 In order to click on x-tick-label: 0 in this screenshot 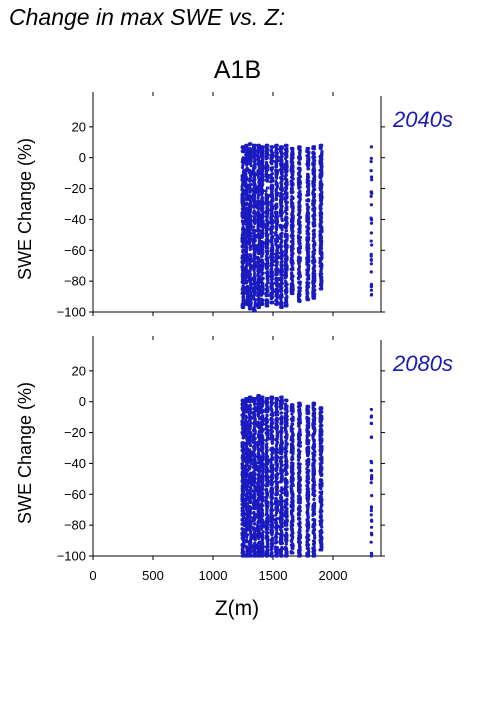, I will do `click(92, 575)`.